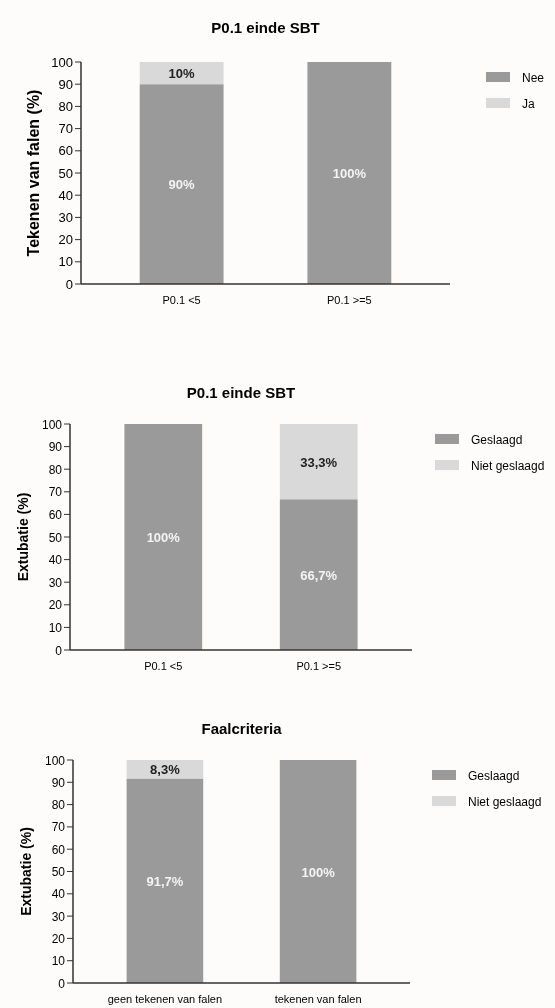 This screenshot has height=1008, width=555. What do you see at coordinates (165, 881) in the screenshot?
I see `data-label: 91,7%` at bounding box center [165, 881].